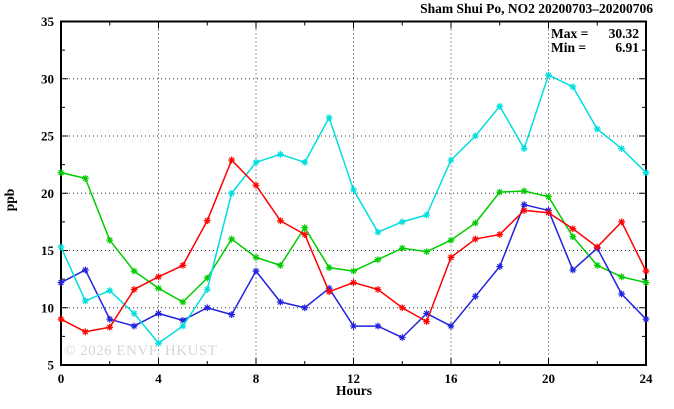 This screenshot has width=674, height=409. Describe the element at coordinates (51, 365) in the screenshot. I see `y-tick-label: 5` at that location.